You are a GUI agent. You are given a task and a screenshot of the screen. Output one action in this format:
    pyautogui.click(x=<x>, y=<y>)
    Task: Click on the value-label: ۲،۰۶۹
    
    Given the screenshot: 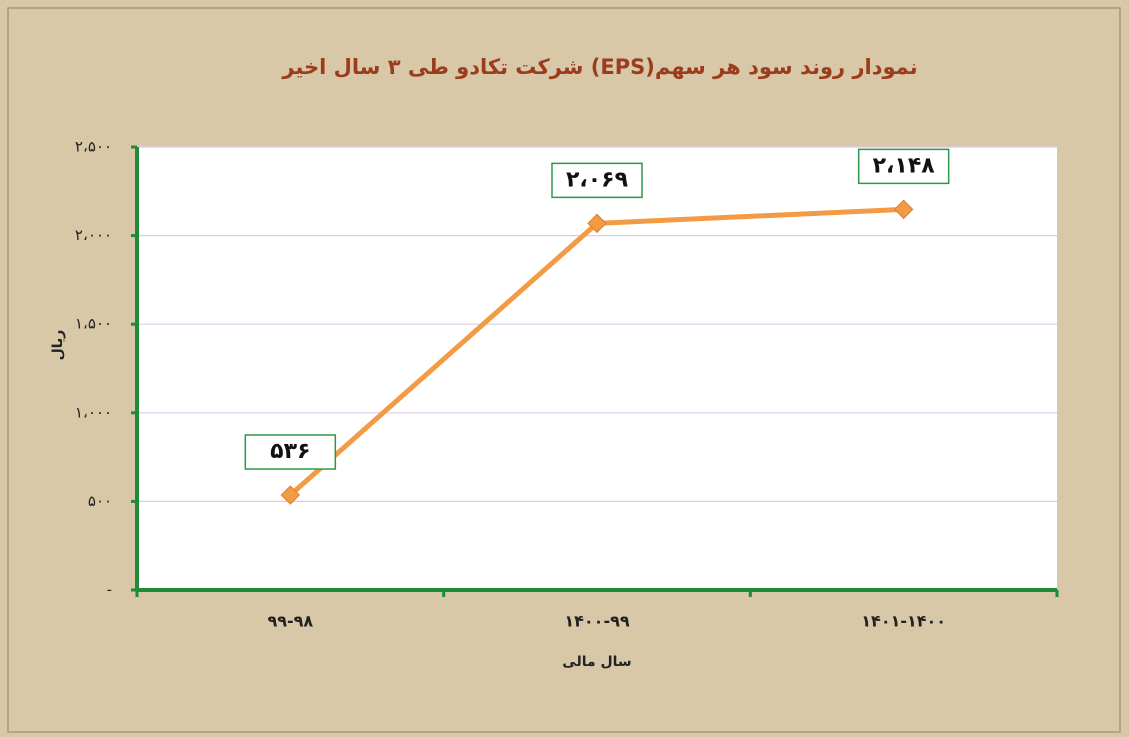 What is the action you would take?
    pyautogui.click(x=597, y=179)
    